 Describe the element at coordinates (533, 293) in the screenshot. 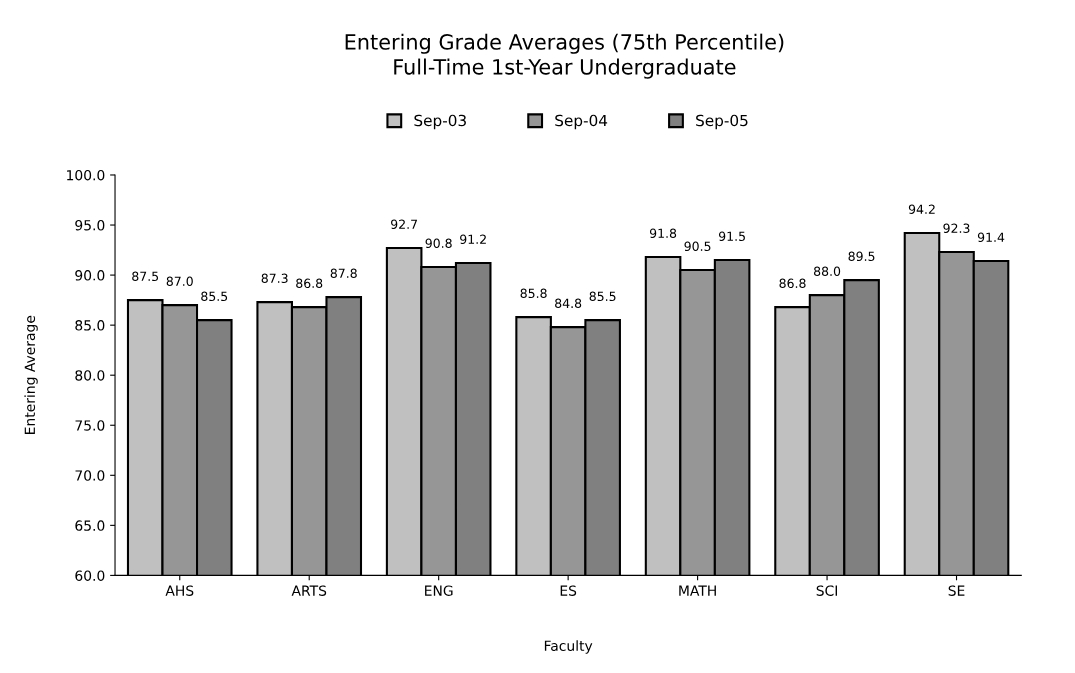

I see `data-label: 85.8` at that location.